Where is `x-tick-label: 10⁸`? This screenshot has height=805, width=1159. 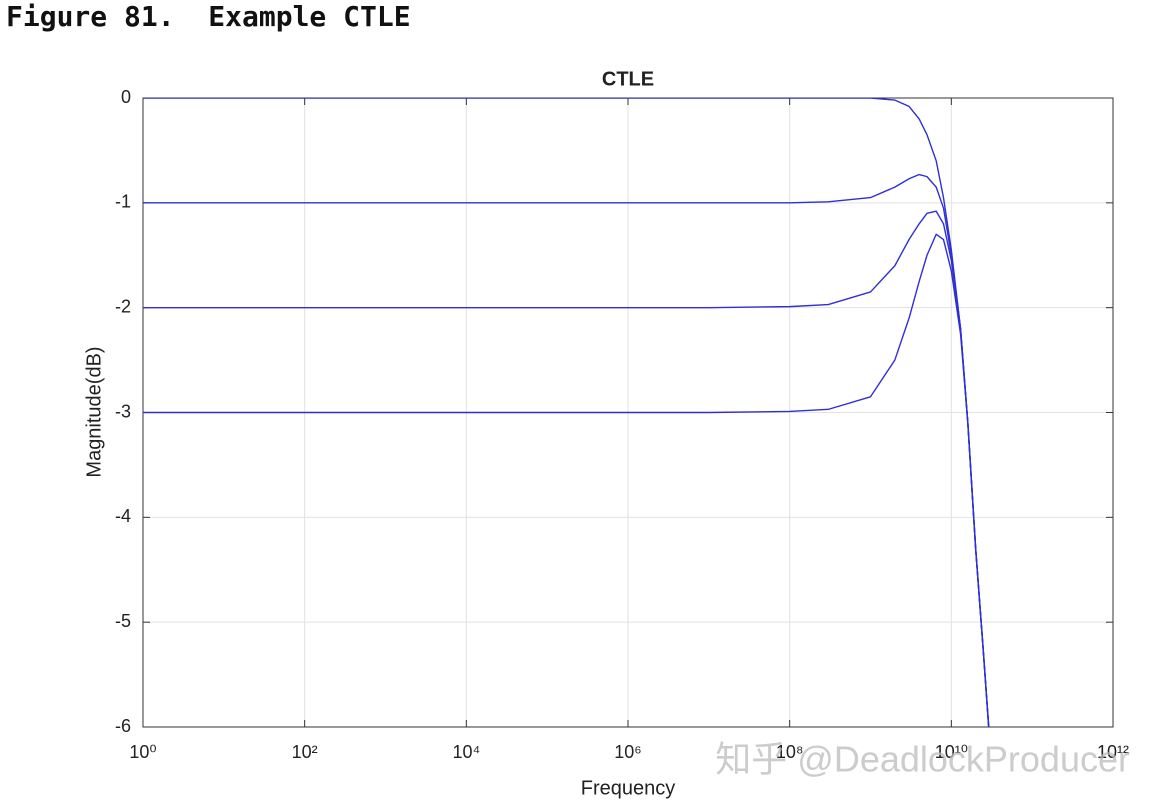 x-tick-label: 10⁸ is located at coordinates (790, 752).